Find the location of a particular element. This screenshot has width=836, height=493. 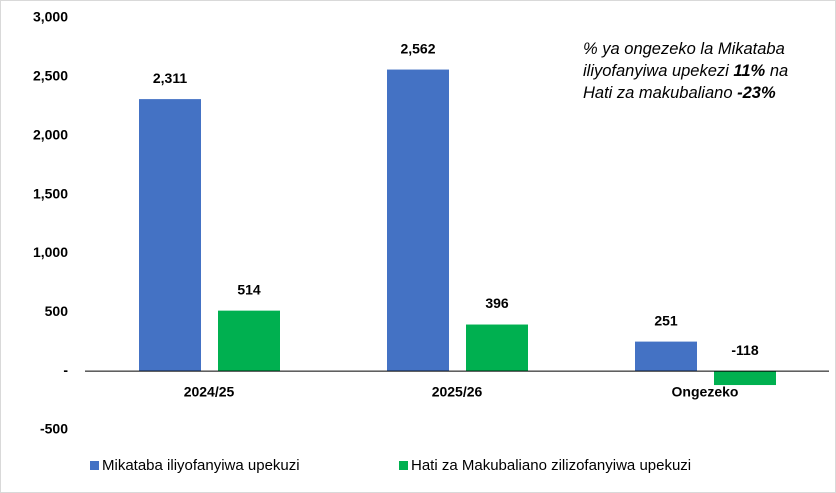

x-tick-label: 2024/25 is located at coordinates (209, 392).